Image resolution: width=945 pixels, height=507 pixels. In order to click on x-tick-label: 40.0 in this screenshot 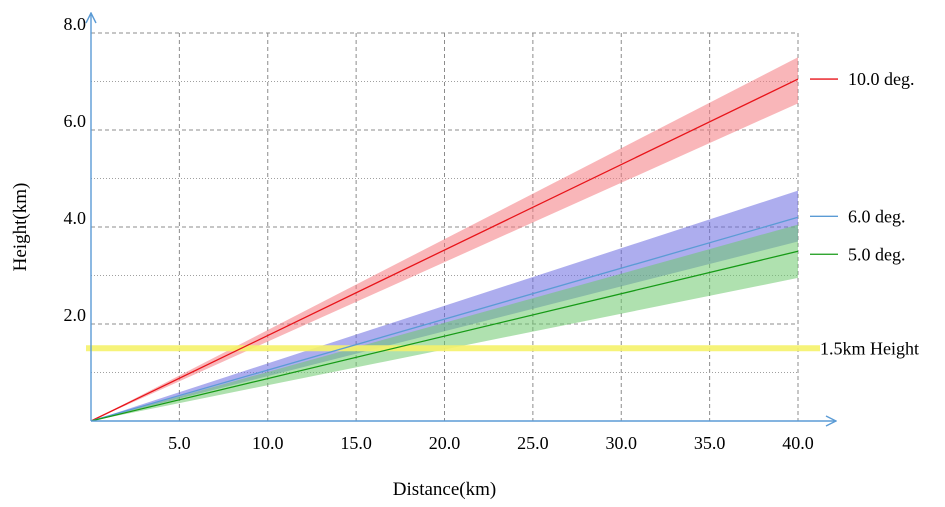, I will do `click(798, 443)`.